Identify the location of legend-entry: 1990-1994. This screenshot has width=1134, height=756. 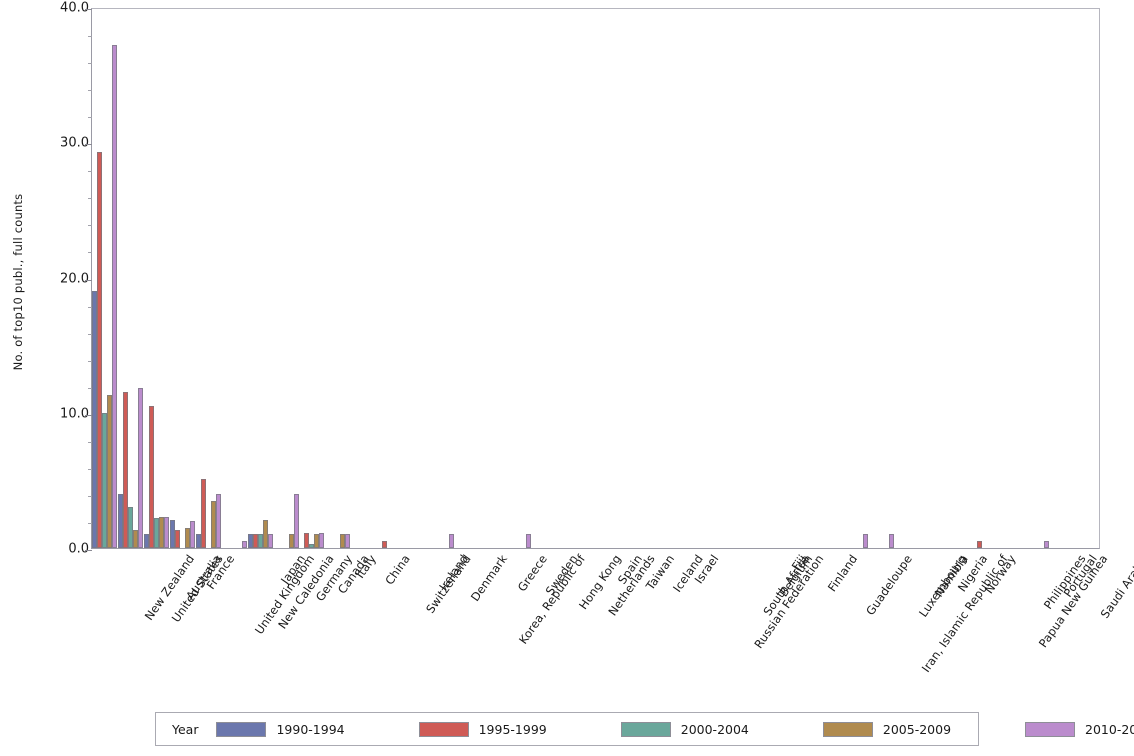
(280, 729).